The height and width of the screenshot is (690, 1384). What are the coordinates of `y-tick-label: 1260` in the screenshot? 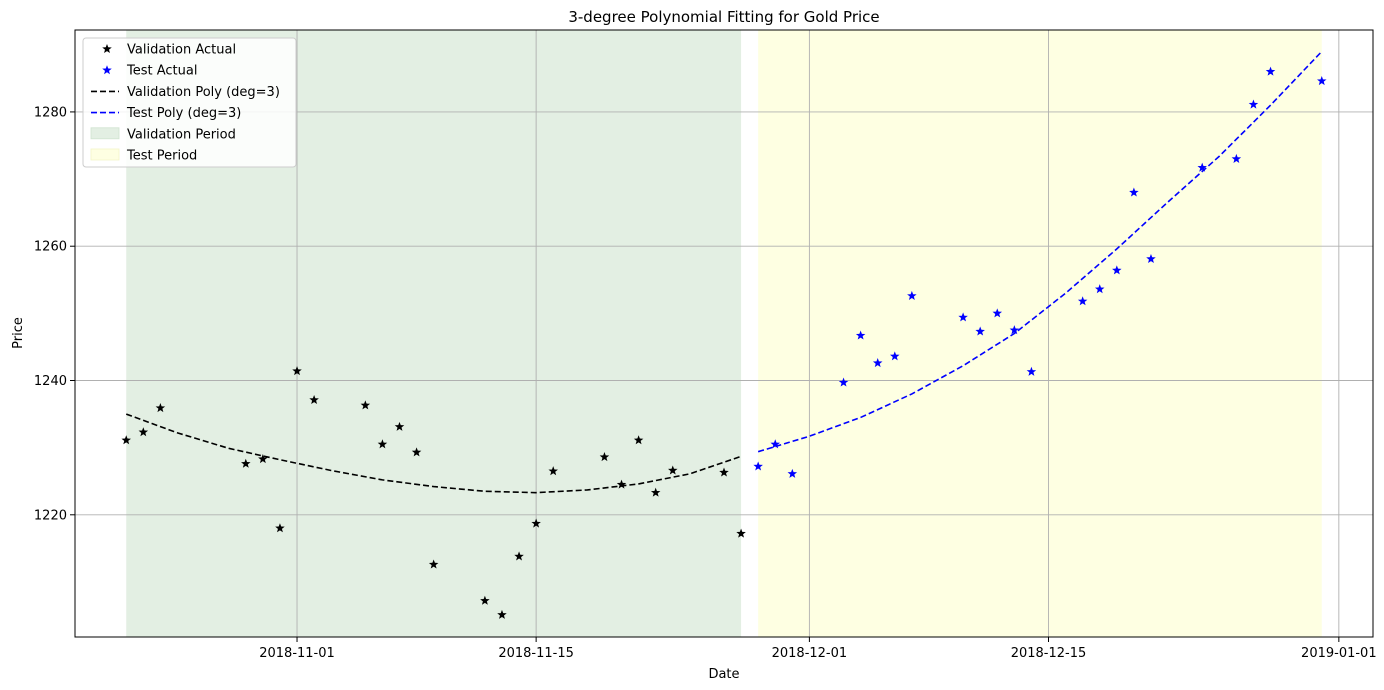 It's located at (50, 247).